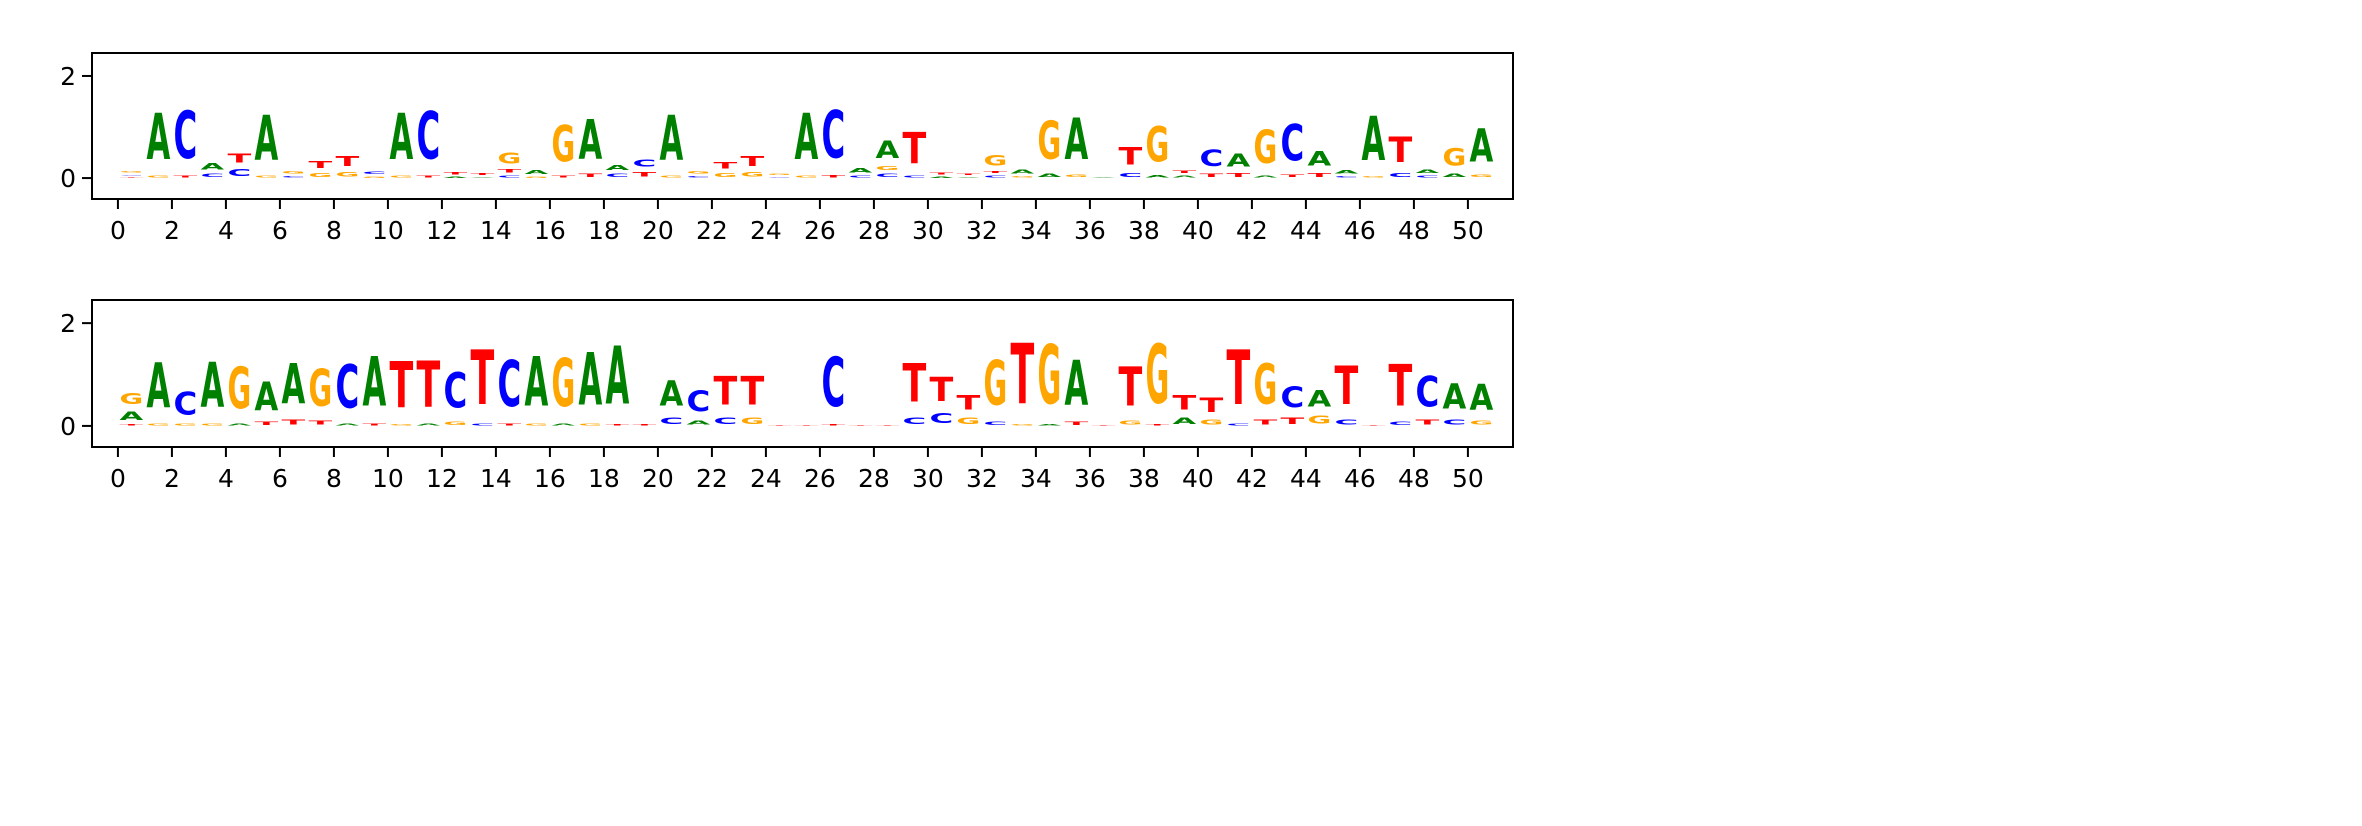 The width and height of the screenshot is (2362, 826). Describe the element at coordinates (1144, 478) in the screenshot. I see `x-tick-label: 38` at that location.